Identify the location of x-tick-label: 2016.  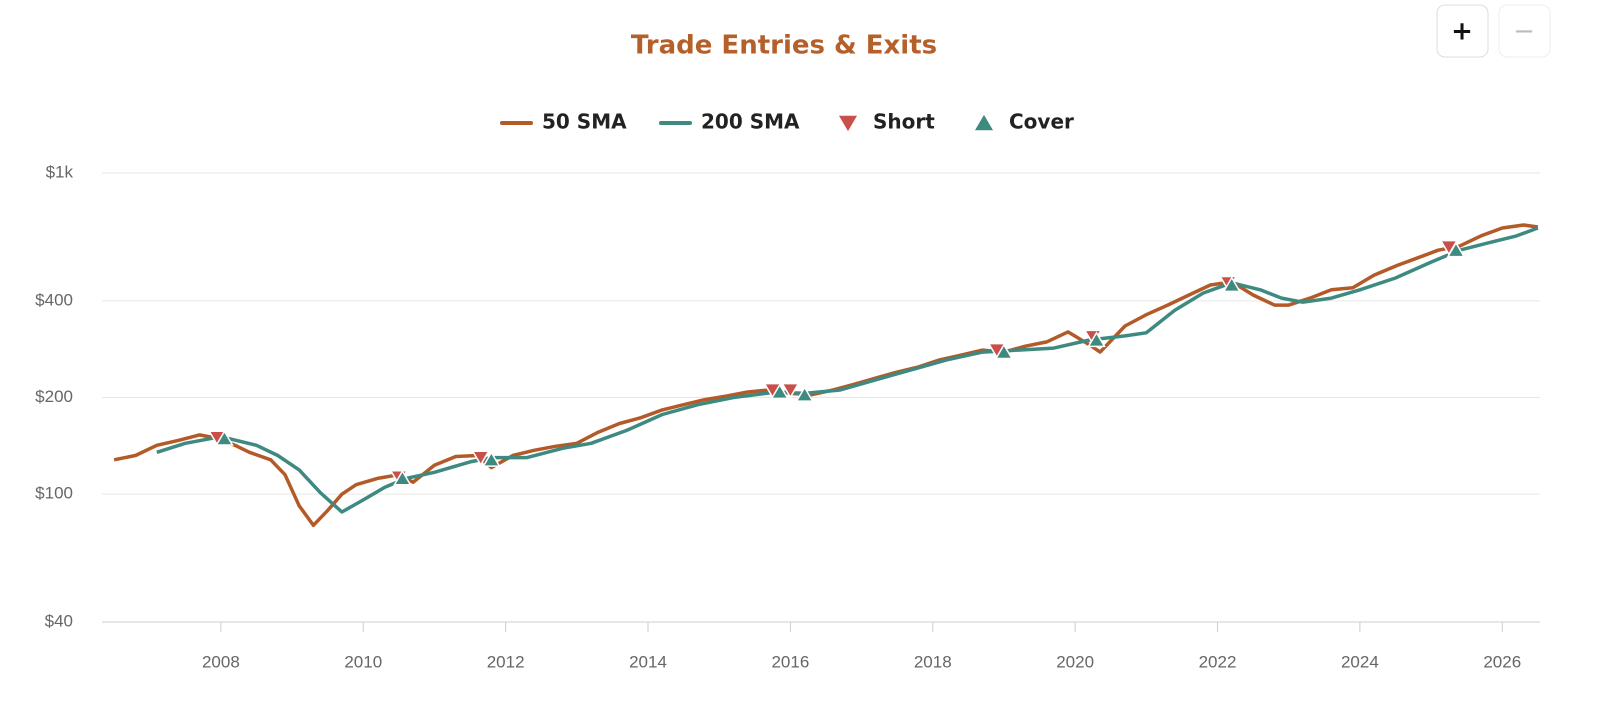
(790, 661).